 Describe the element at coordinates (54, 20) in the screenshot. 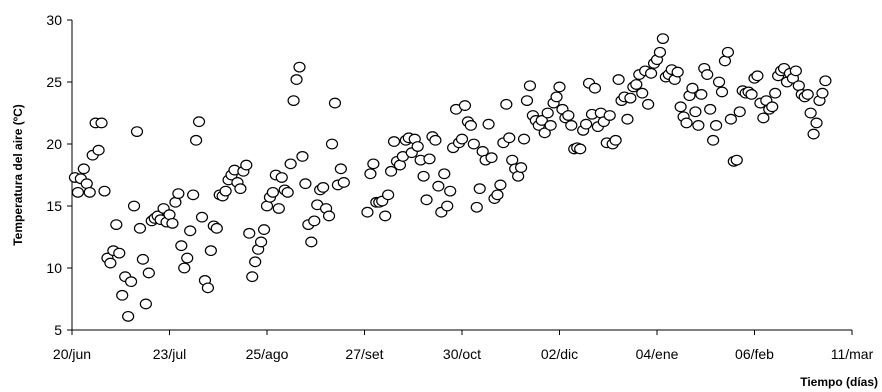

I see `y-tick-label: 30` at that location.